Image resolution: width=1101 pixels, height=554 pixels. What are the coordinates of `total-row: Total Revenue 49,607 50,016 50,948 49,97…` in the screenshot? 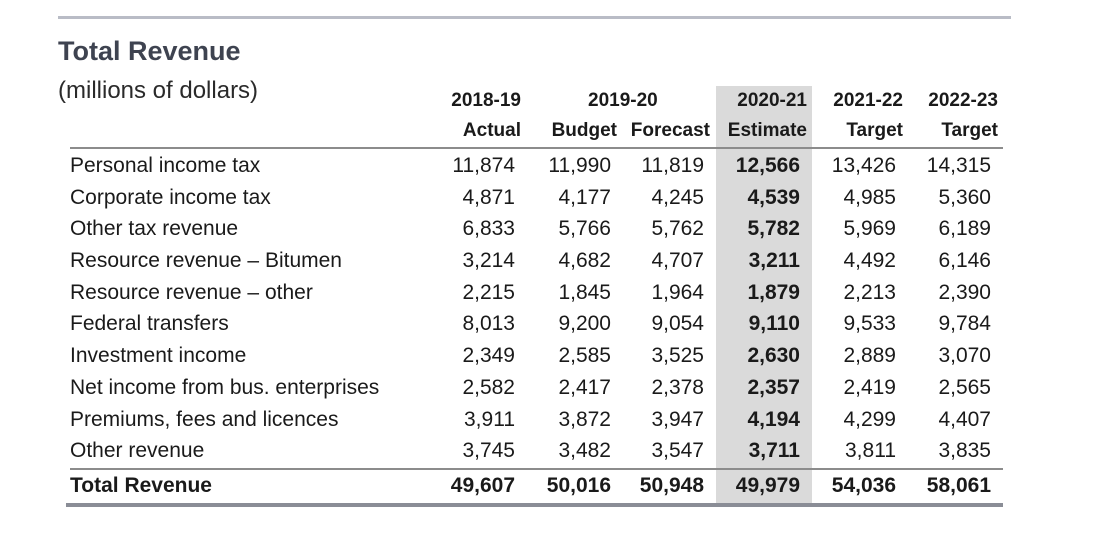 It's located at (537, 488).